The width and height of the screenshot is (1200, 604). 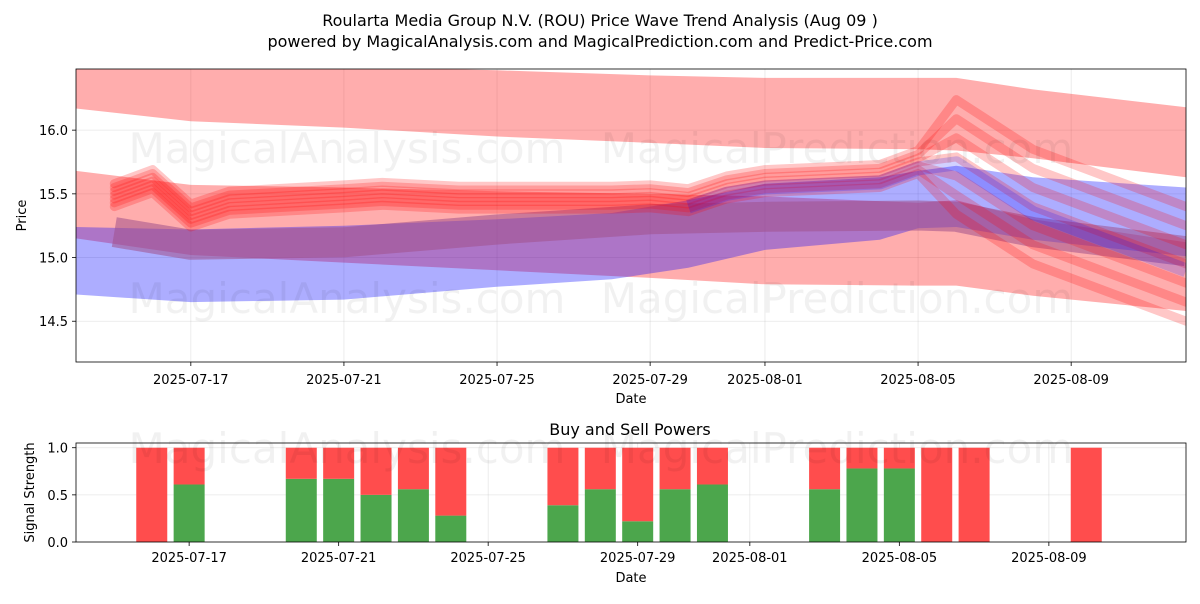 What do you see at coordinates (53, 195) in the screenshot?
I see `y-tick-label: 15.5` at bounding box center [53, 195].